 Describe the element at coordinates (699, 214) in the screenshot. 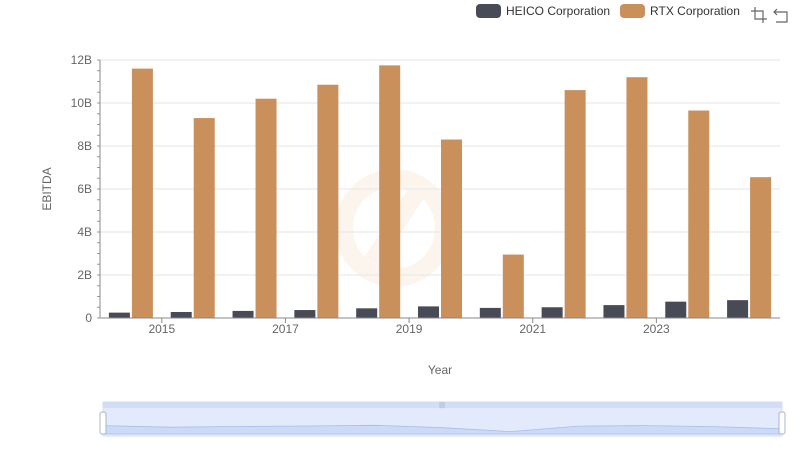

I see `bar-rtx-2023` at that location.